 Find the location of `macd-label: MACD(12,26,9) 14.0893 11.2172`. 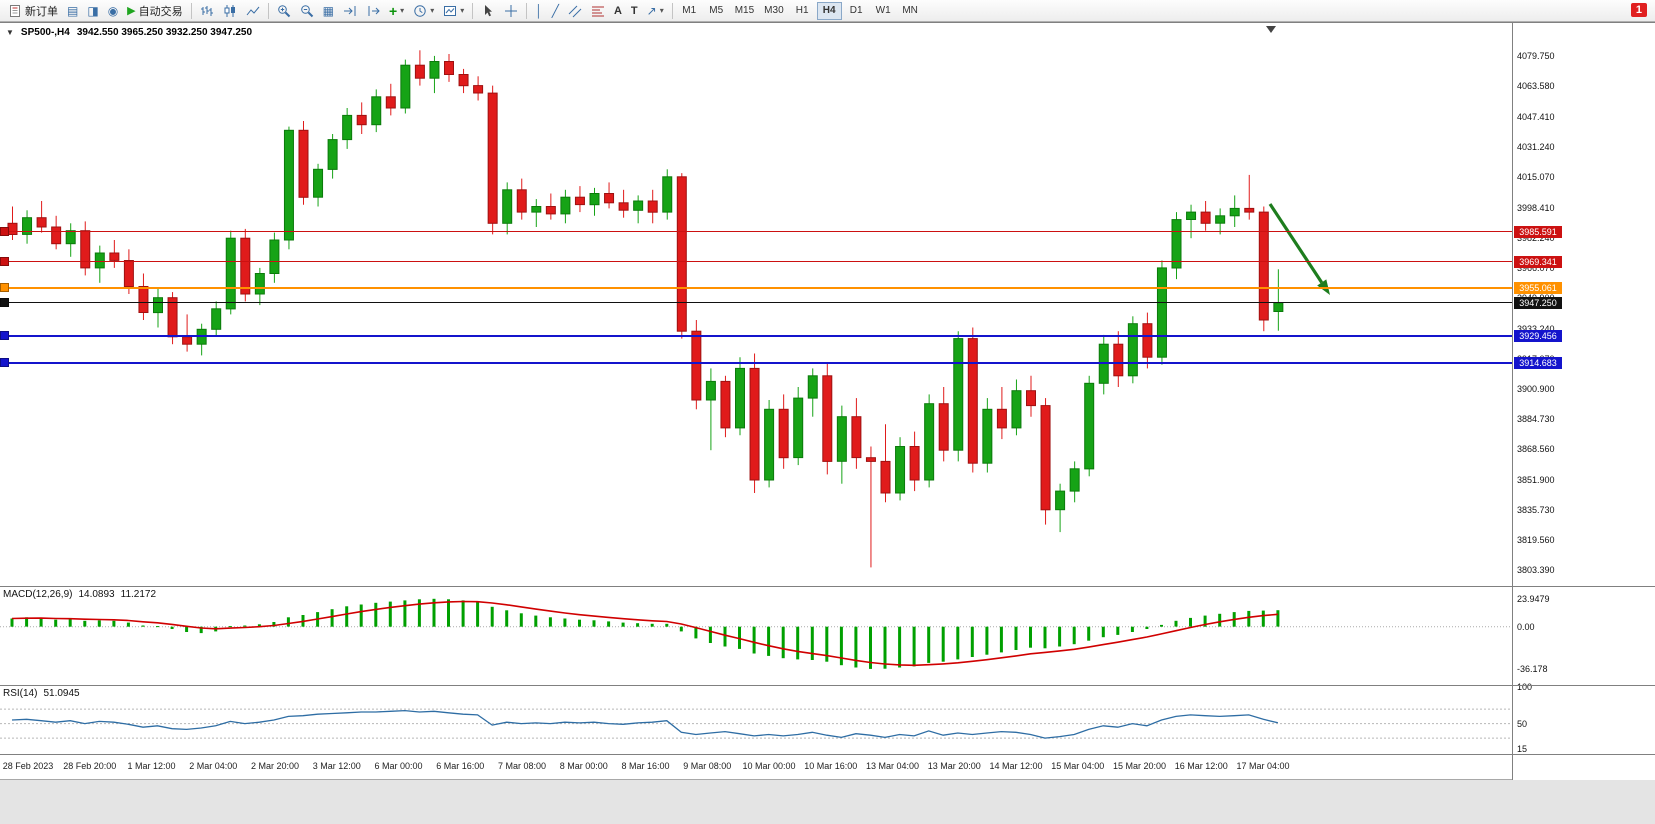

macd-label: MACD(12,26,9) 14.0893 11.2172 is located at coordinates (79, 594).